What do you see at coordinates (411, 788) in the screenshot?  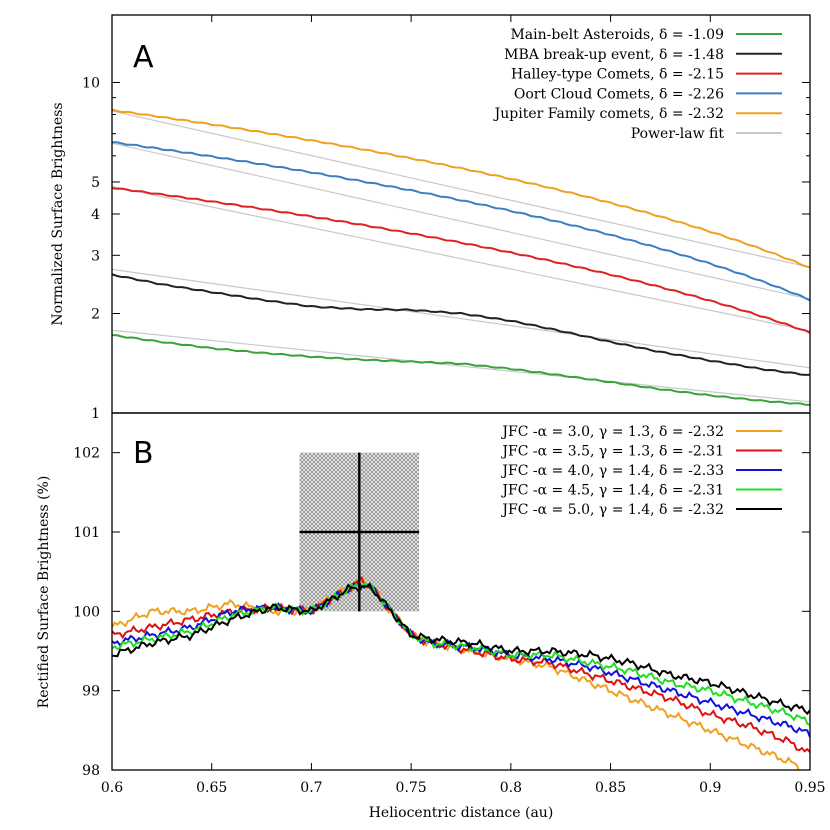 I see `x-tick-label: 0.75` at bounding box center [411, 788].